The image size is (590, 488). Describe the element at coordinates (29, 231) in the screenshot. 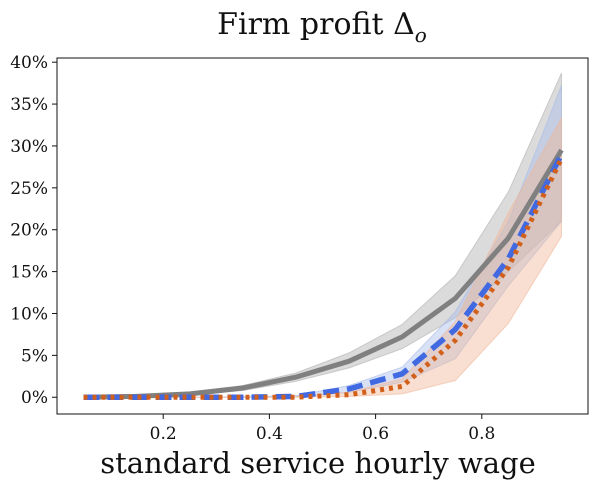

I see `y-tick-label: 20%` at that location.